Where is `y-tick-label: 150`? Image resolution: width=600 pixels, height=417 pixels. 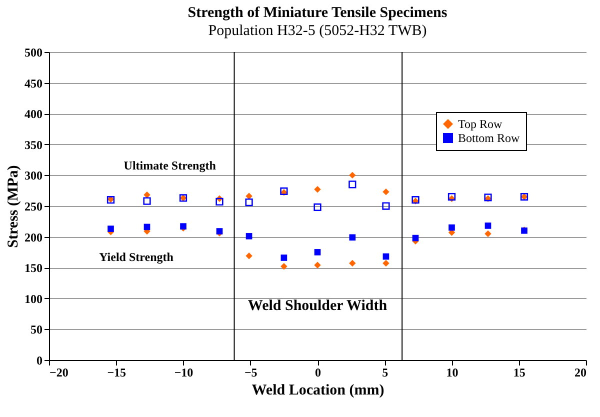 y-tick-label: 150 is located at coordinates (33, 268).